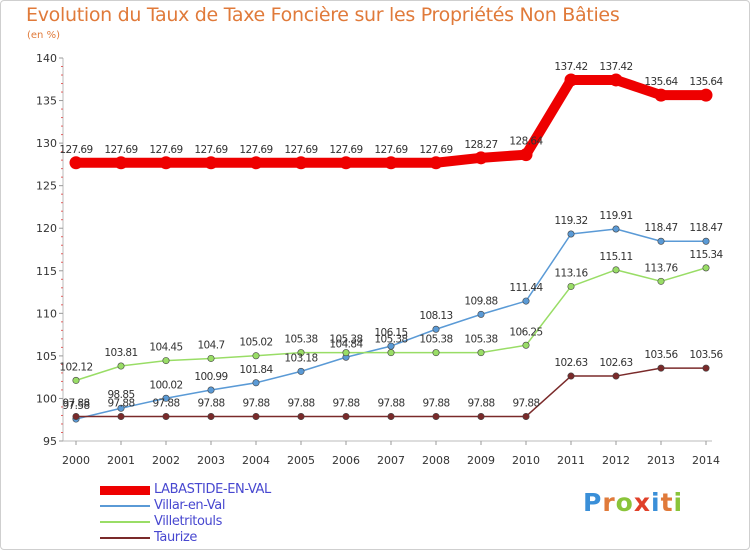 Image resolution: width=750 pixels, height=550 pixels. Describe the element at coordinates (615, 216) in the screenshot. I see `data-label: 119.91` at that location.